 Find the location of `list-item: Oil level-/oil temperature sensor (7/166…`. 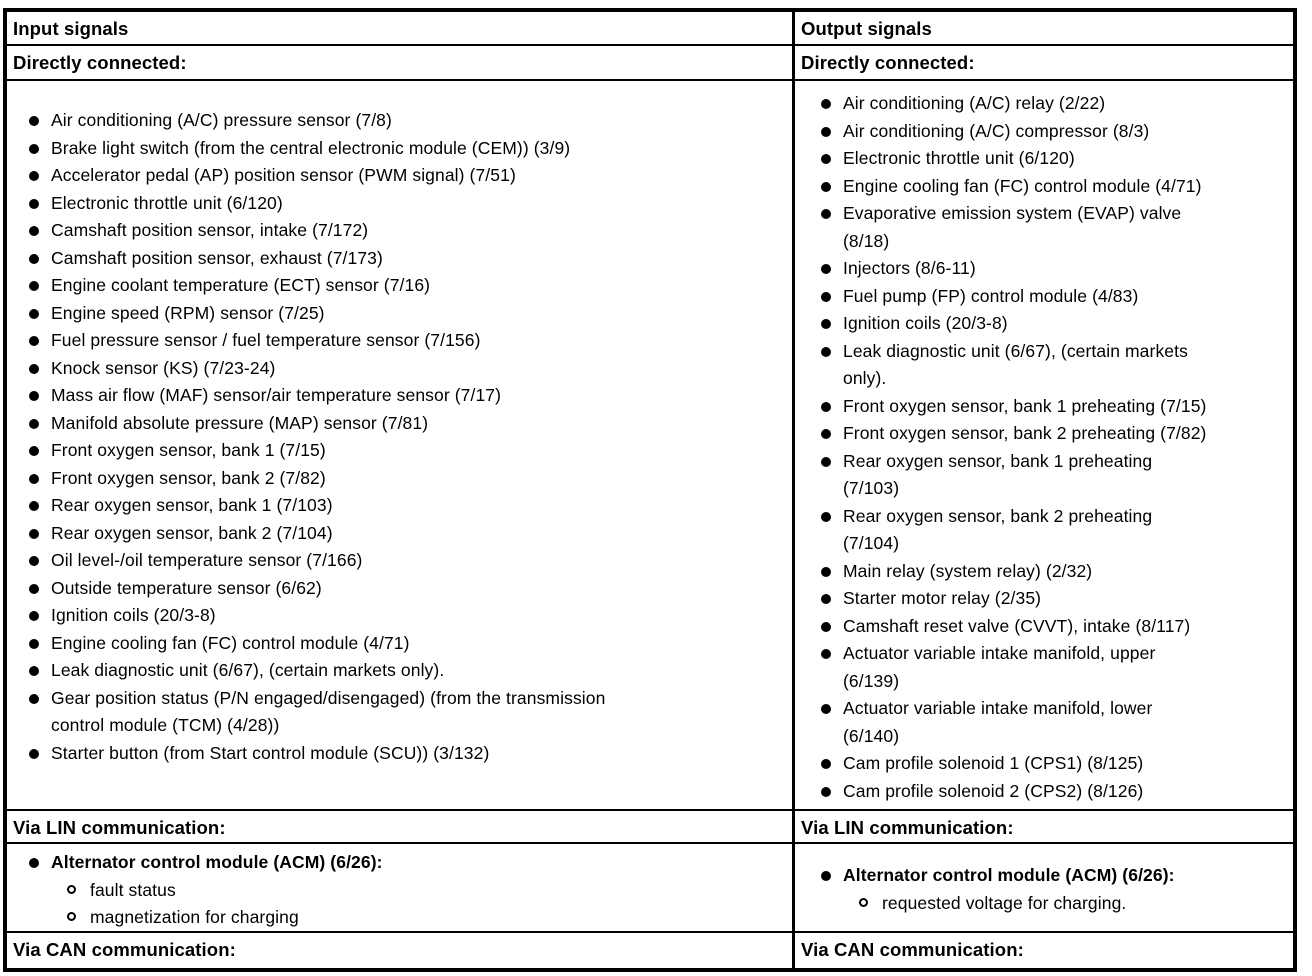

list-item: Oil level-/oil temperature sensor (7/166… is located at coordinates (399, 561).